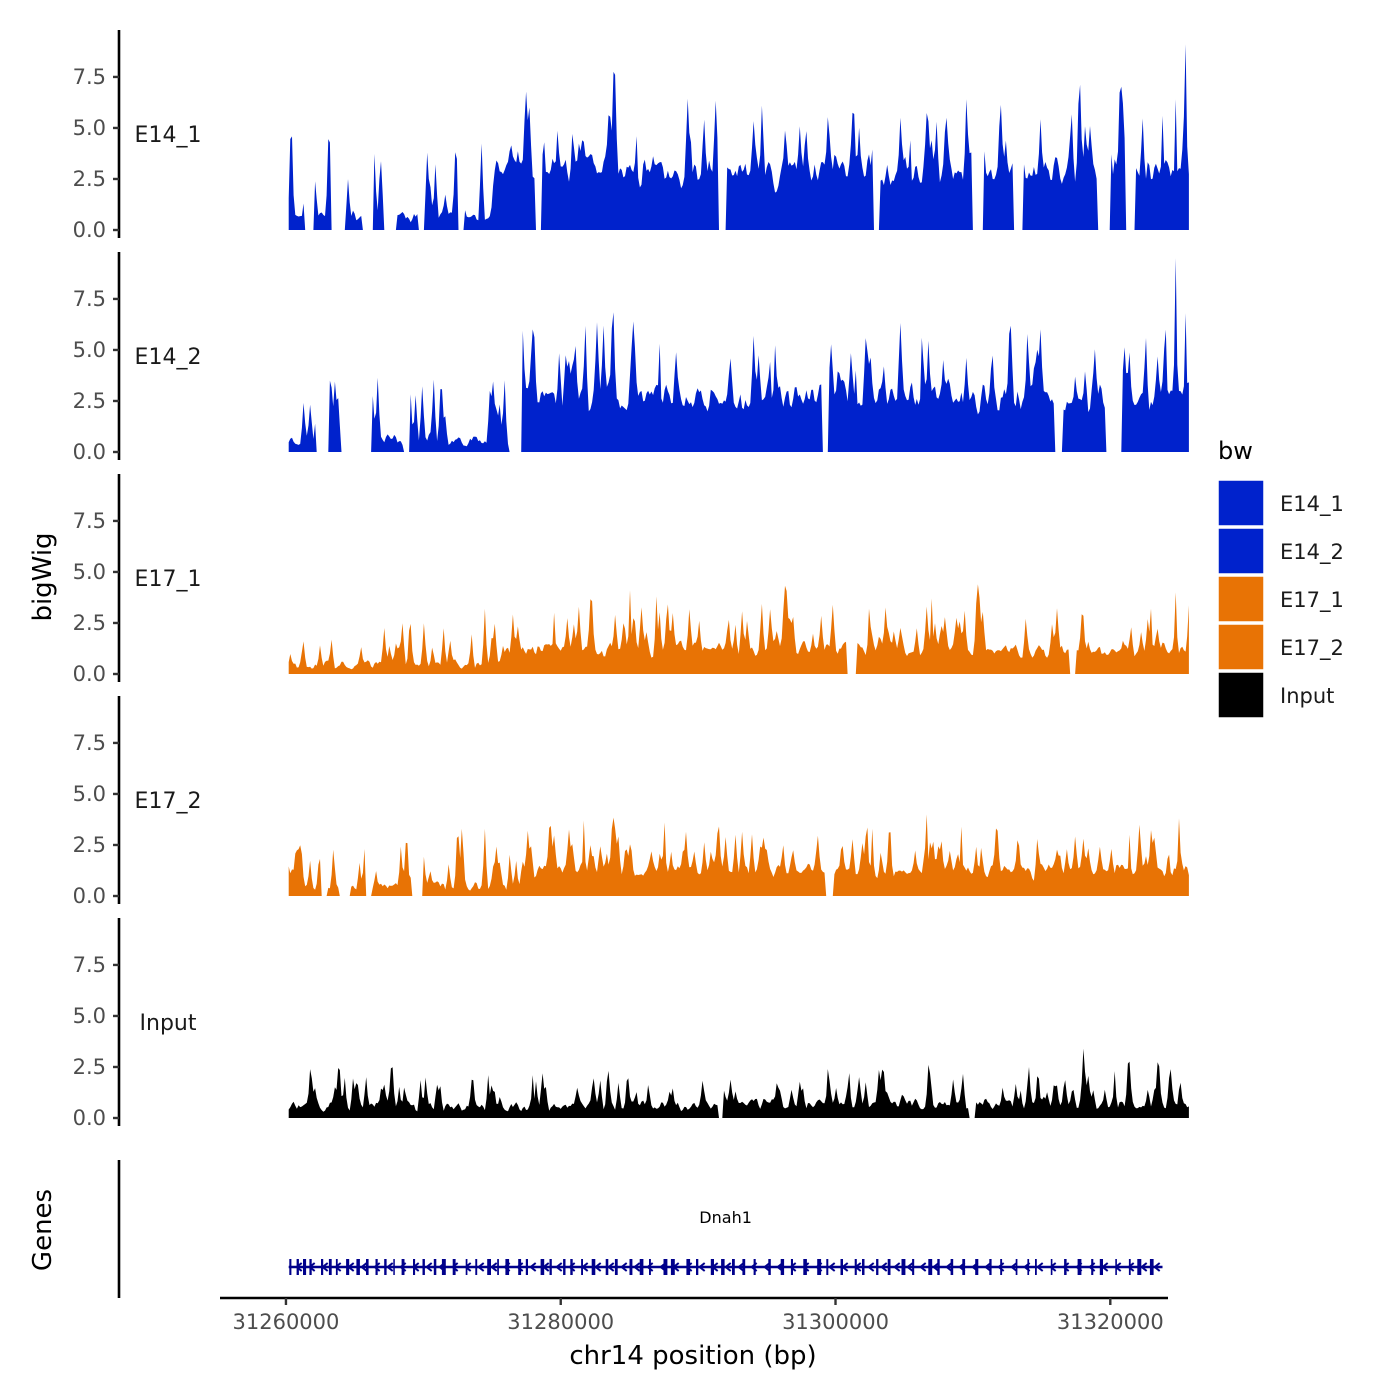  Describe the element at coordinates (1312, 504) in the screenshot. I see `legend-label-e14_1: E14_1` at that location.